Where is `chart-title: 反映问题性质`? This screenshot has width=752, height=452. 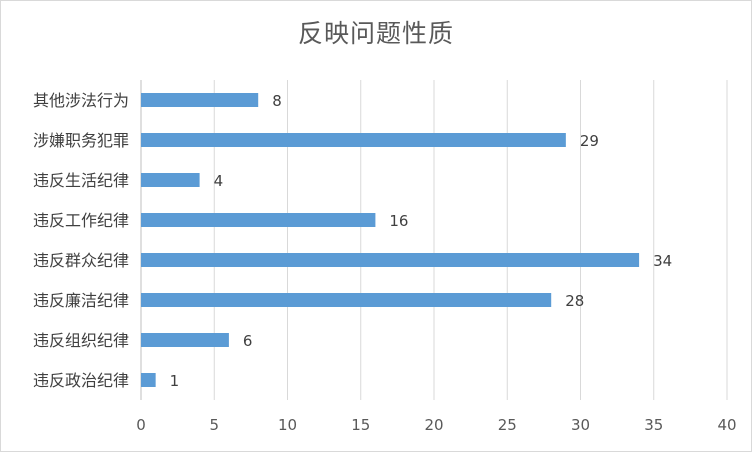
chart-title: 反映问题性质 is located at coordinates (375, 33).